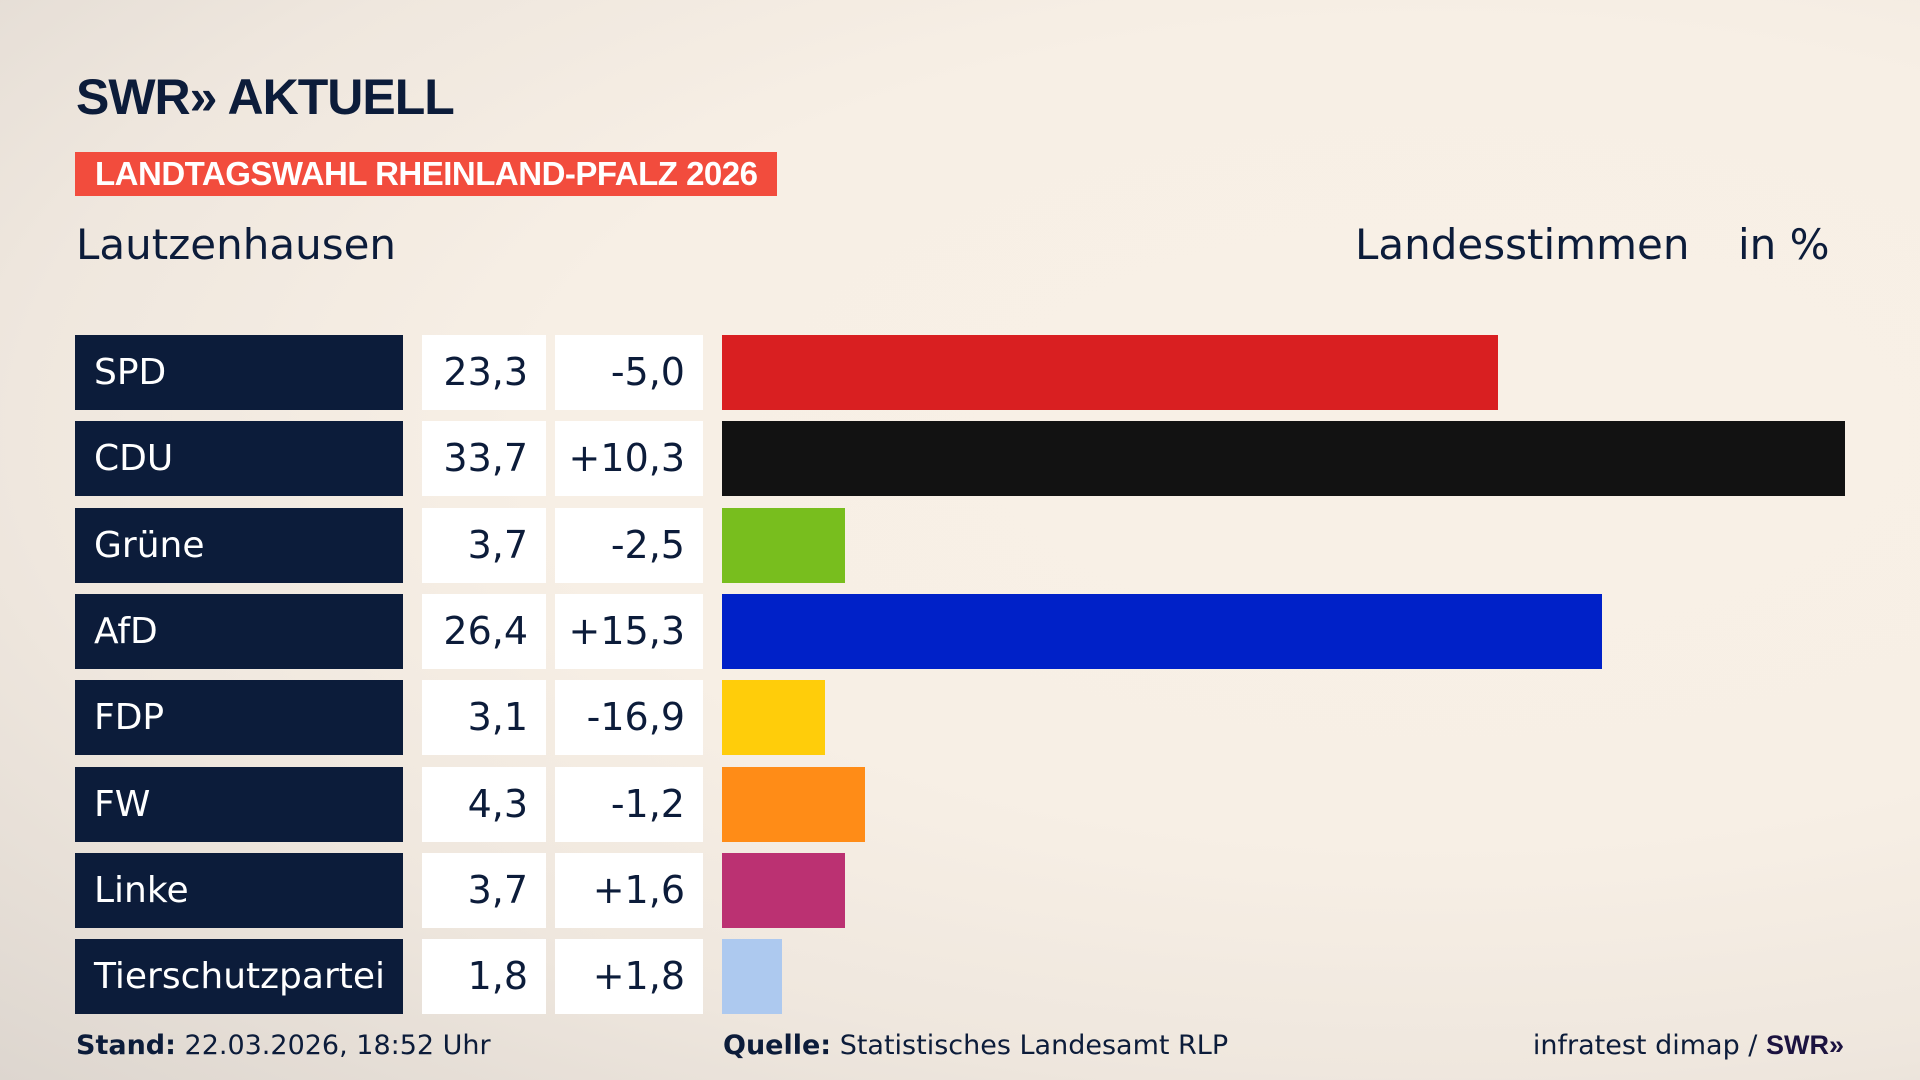  I want to click on bar-fdp, so click(774, 718).